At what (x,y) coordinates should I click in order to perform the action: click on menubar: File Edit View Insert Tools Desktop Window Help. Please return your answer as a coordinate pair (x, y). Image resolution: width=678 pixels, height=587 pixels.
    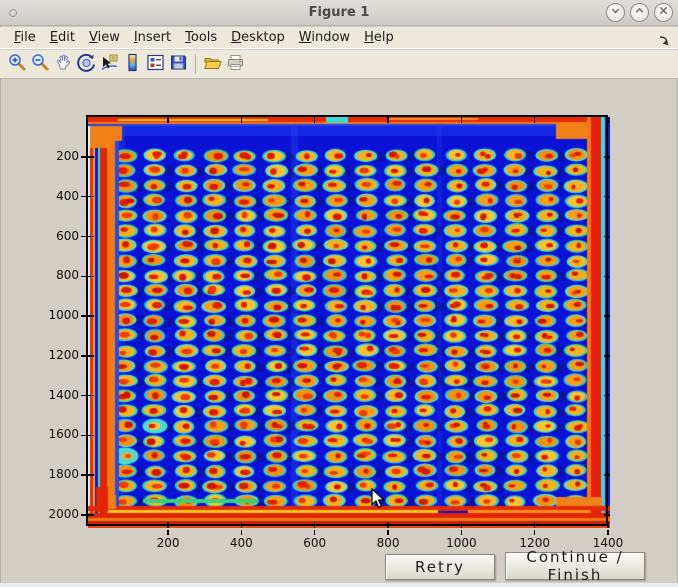
    Looking at the image, I should click on (339, 38).